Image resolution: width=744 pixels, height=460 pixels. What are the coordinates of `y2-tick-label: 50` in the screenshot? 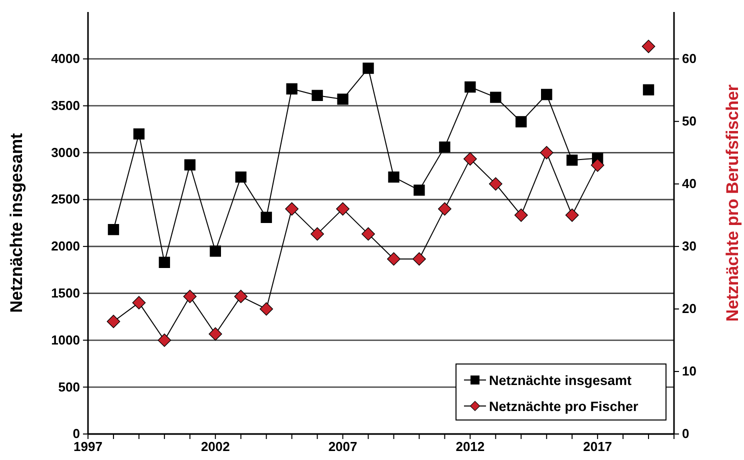 It's located at (689, 121).